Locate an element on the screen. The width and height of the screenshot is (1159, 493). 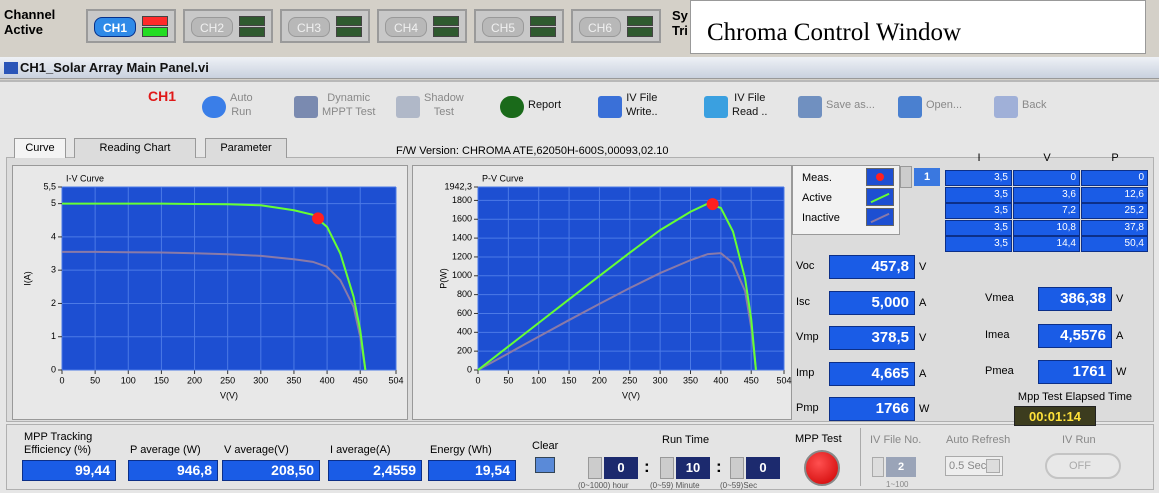
stat-label: I average(A) is located at coordinates (360, 450).